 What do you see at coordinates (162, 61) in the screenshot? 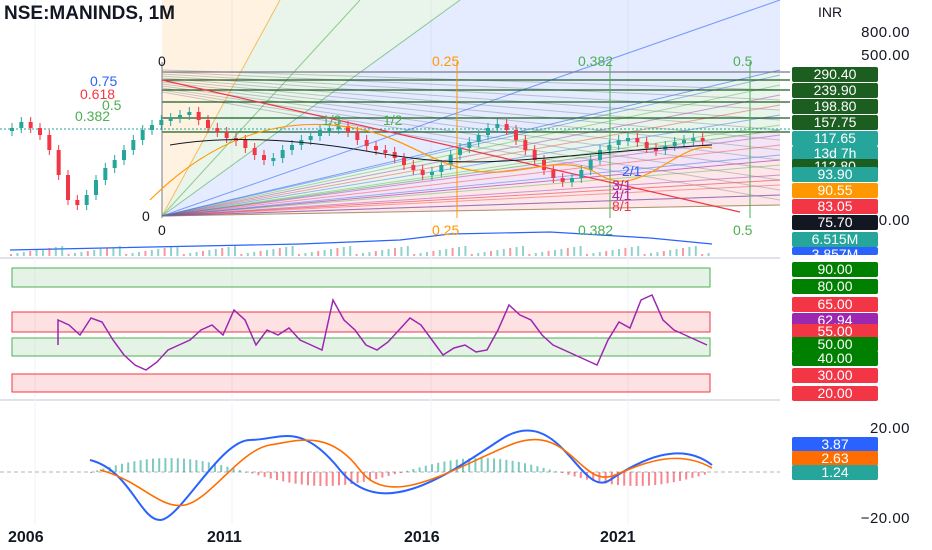
I see `fib-time-label: 0` at bounding box center [162, 61].